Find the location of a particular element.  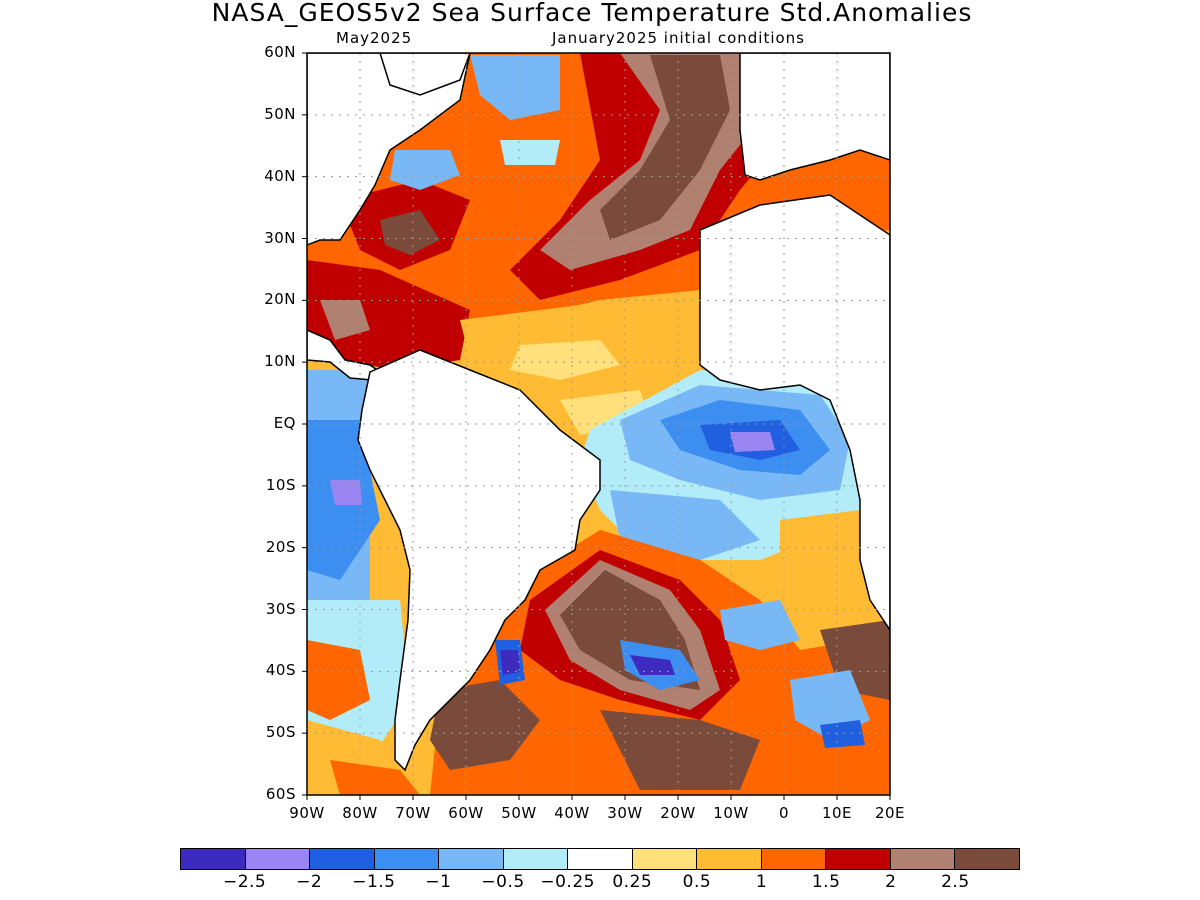

longitude-label: 60W is located at coordinates (466, 813).